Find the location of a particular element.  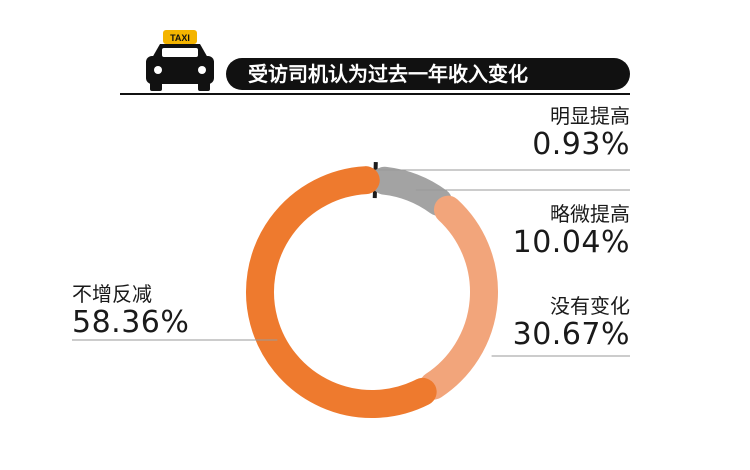

label-category-1: 明显提高 is located at coordinates (590, 116).